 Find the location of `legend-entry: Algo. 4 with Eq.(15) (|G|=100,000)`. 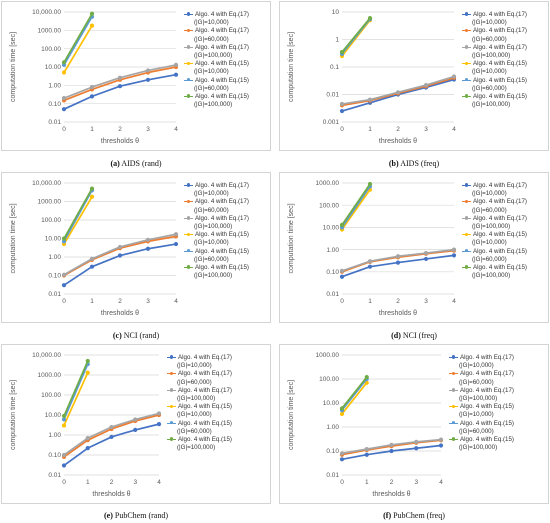

legend-entry: Algo. 4 with Eq.(15) (|G|=100,000) is located at coordinates (216, 101).